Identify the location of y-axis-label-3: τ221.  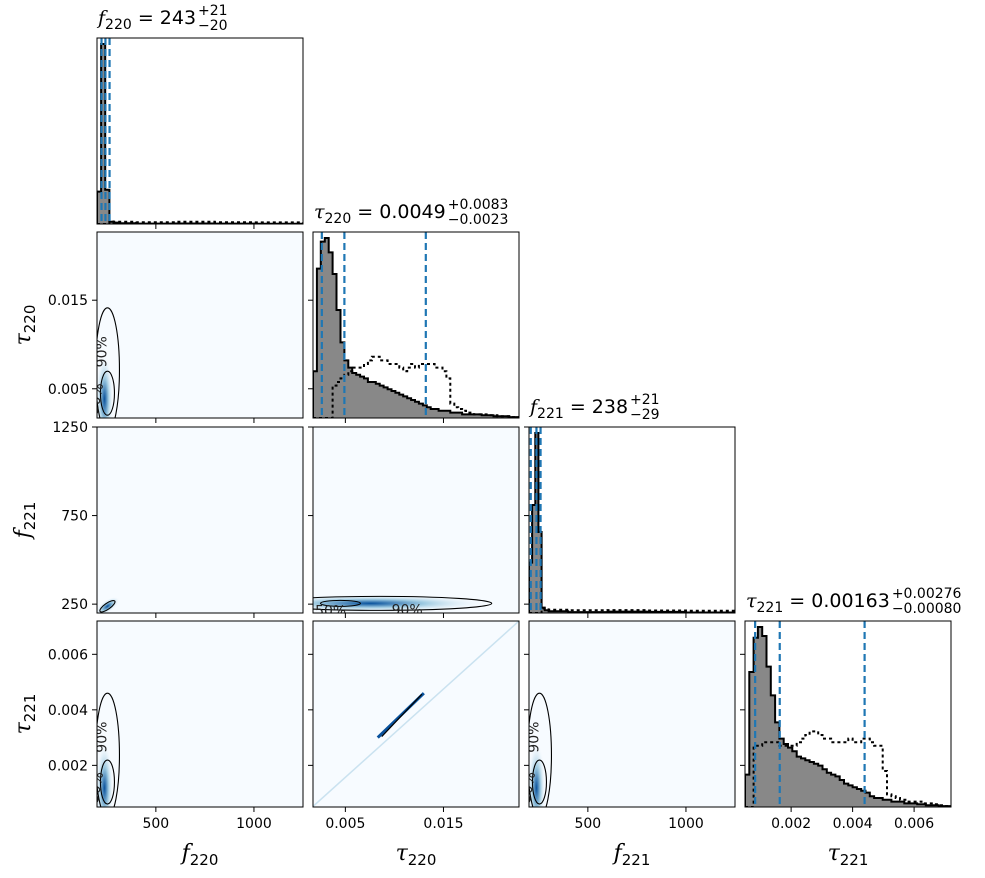
(25, 714).